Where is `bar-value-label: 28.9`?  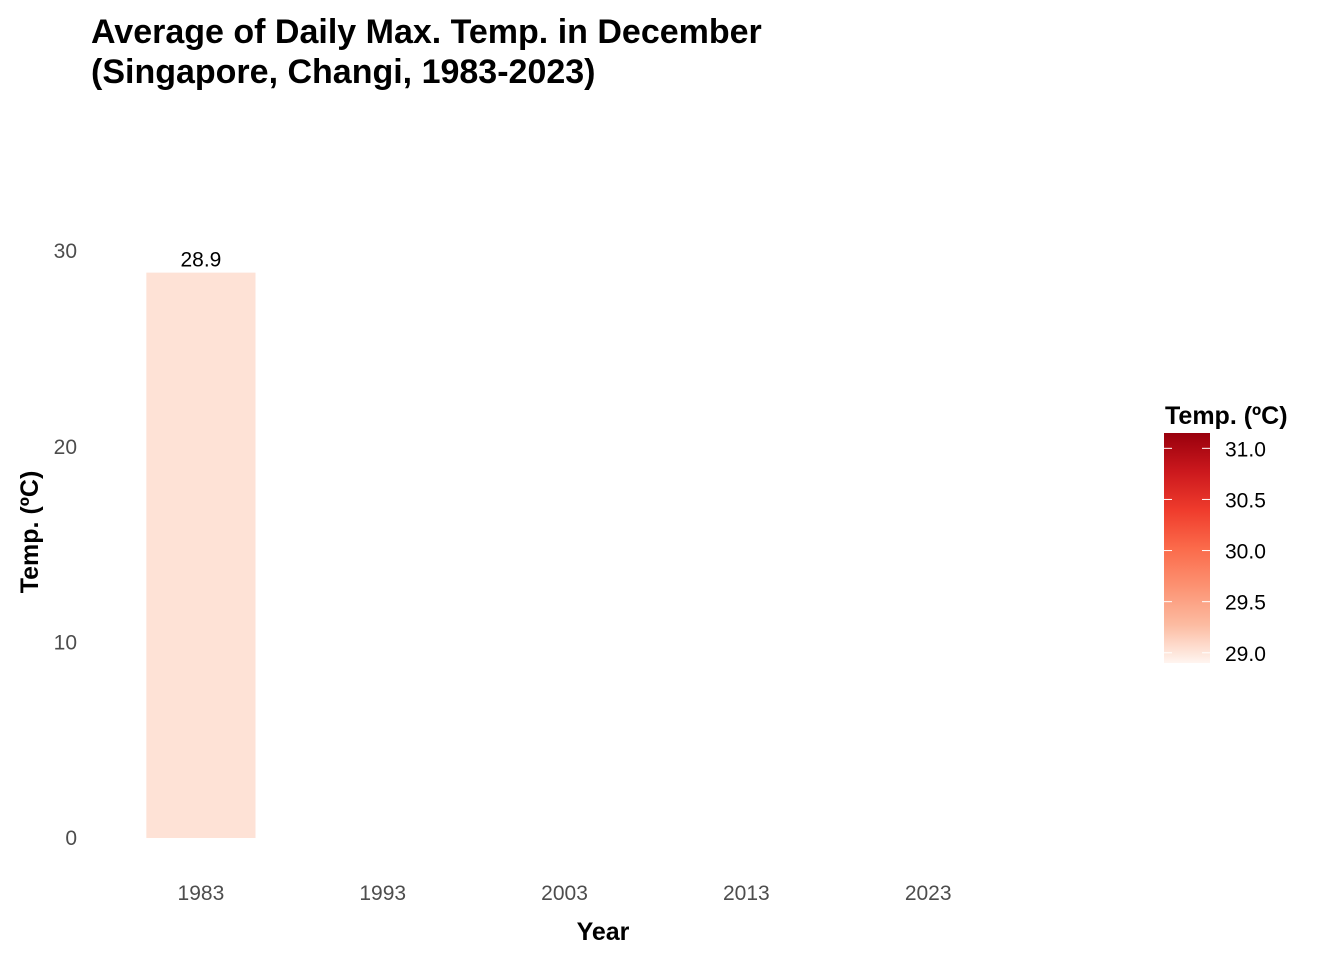
bar-value-label: 28.9 is located at coordinates (200, 260).